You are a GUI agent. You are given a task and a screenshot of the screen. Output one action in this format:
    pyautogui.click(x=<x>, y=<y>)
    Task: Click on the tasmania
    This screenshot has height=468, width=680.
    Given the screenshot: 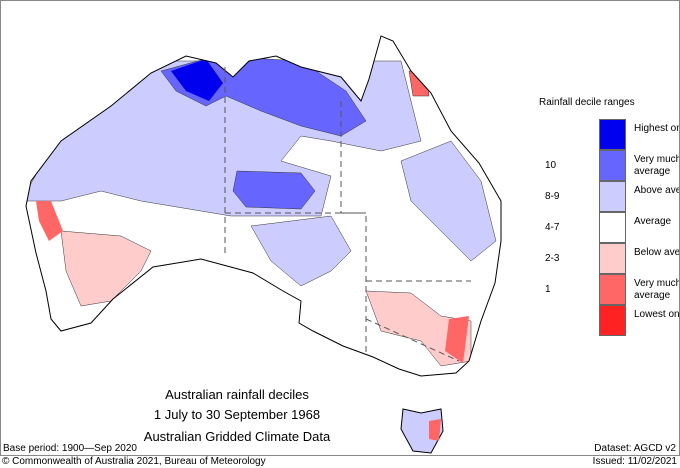 What is the action you would take?
    pyautogui.click(x=422, y=431)
    